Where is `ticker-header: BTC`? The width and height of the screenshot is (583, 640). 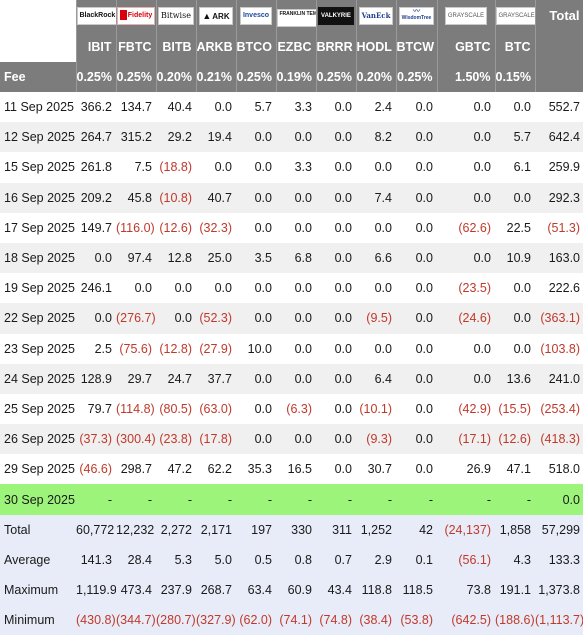
ticker-header: BTC is located at coordinates (515, 46).